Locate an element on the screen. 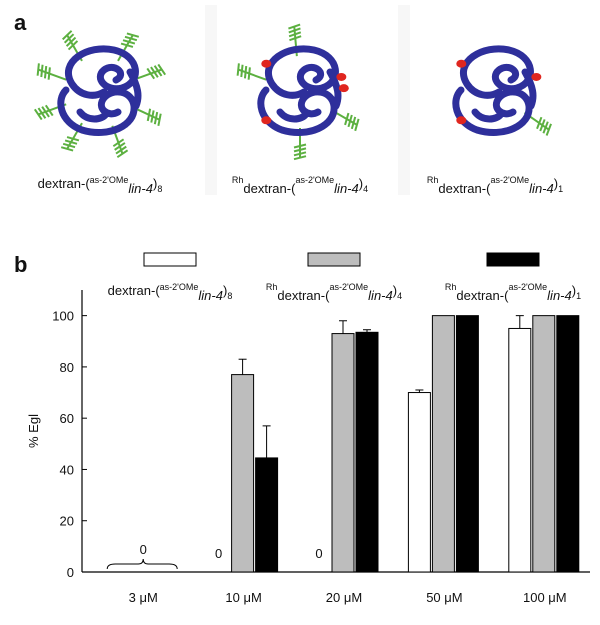 This screenshot has height=625, width=600. brace is located at coordinates (142, 564).